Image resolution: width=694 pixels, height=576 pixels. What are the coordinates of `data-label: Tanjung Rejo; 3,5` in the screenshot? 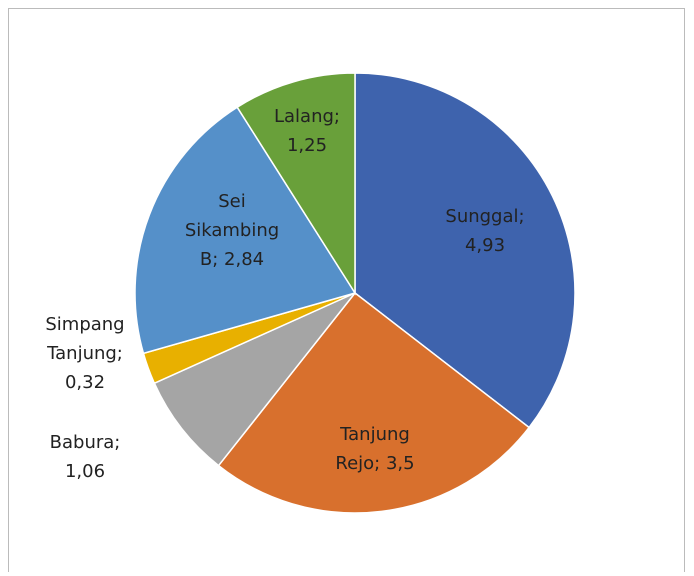 It's located at (374, 449).